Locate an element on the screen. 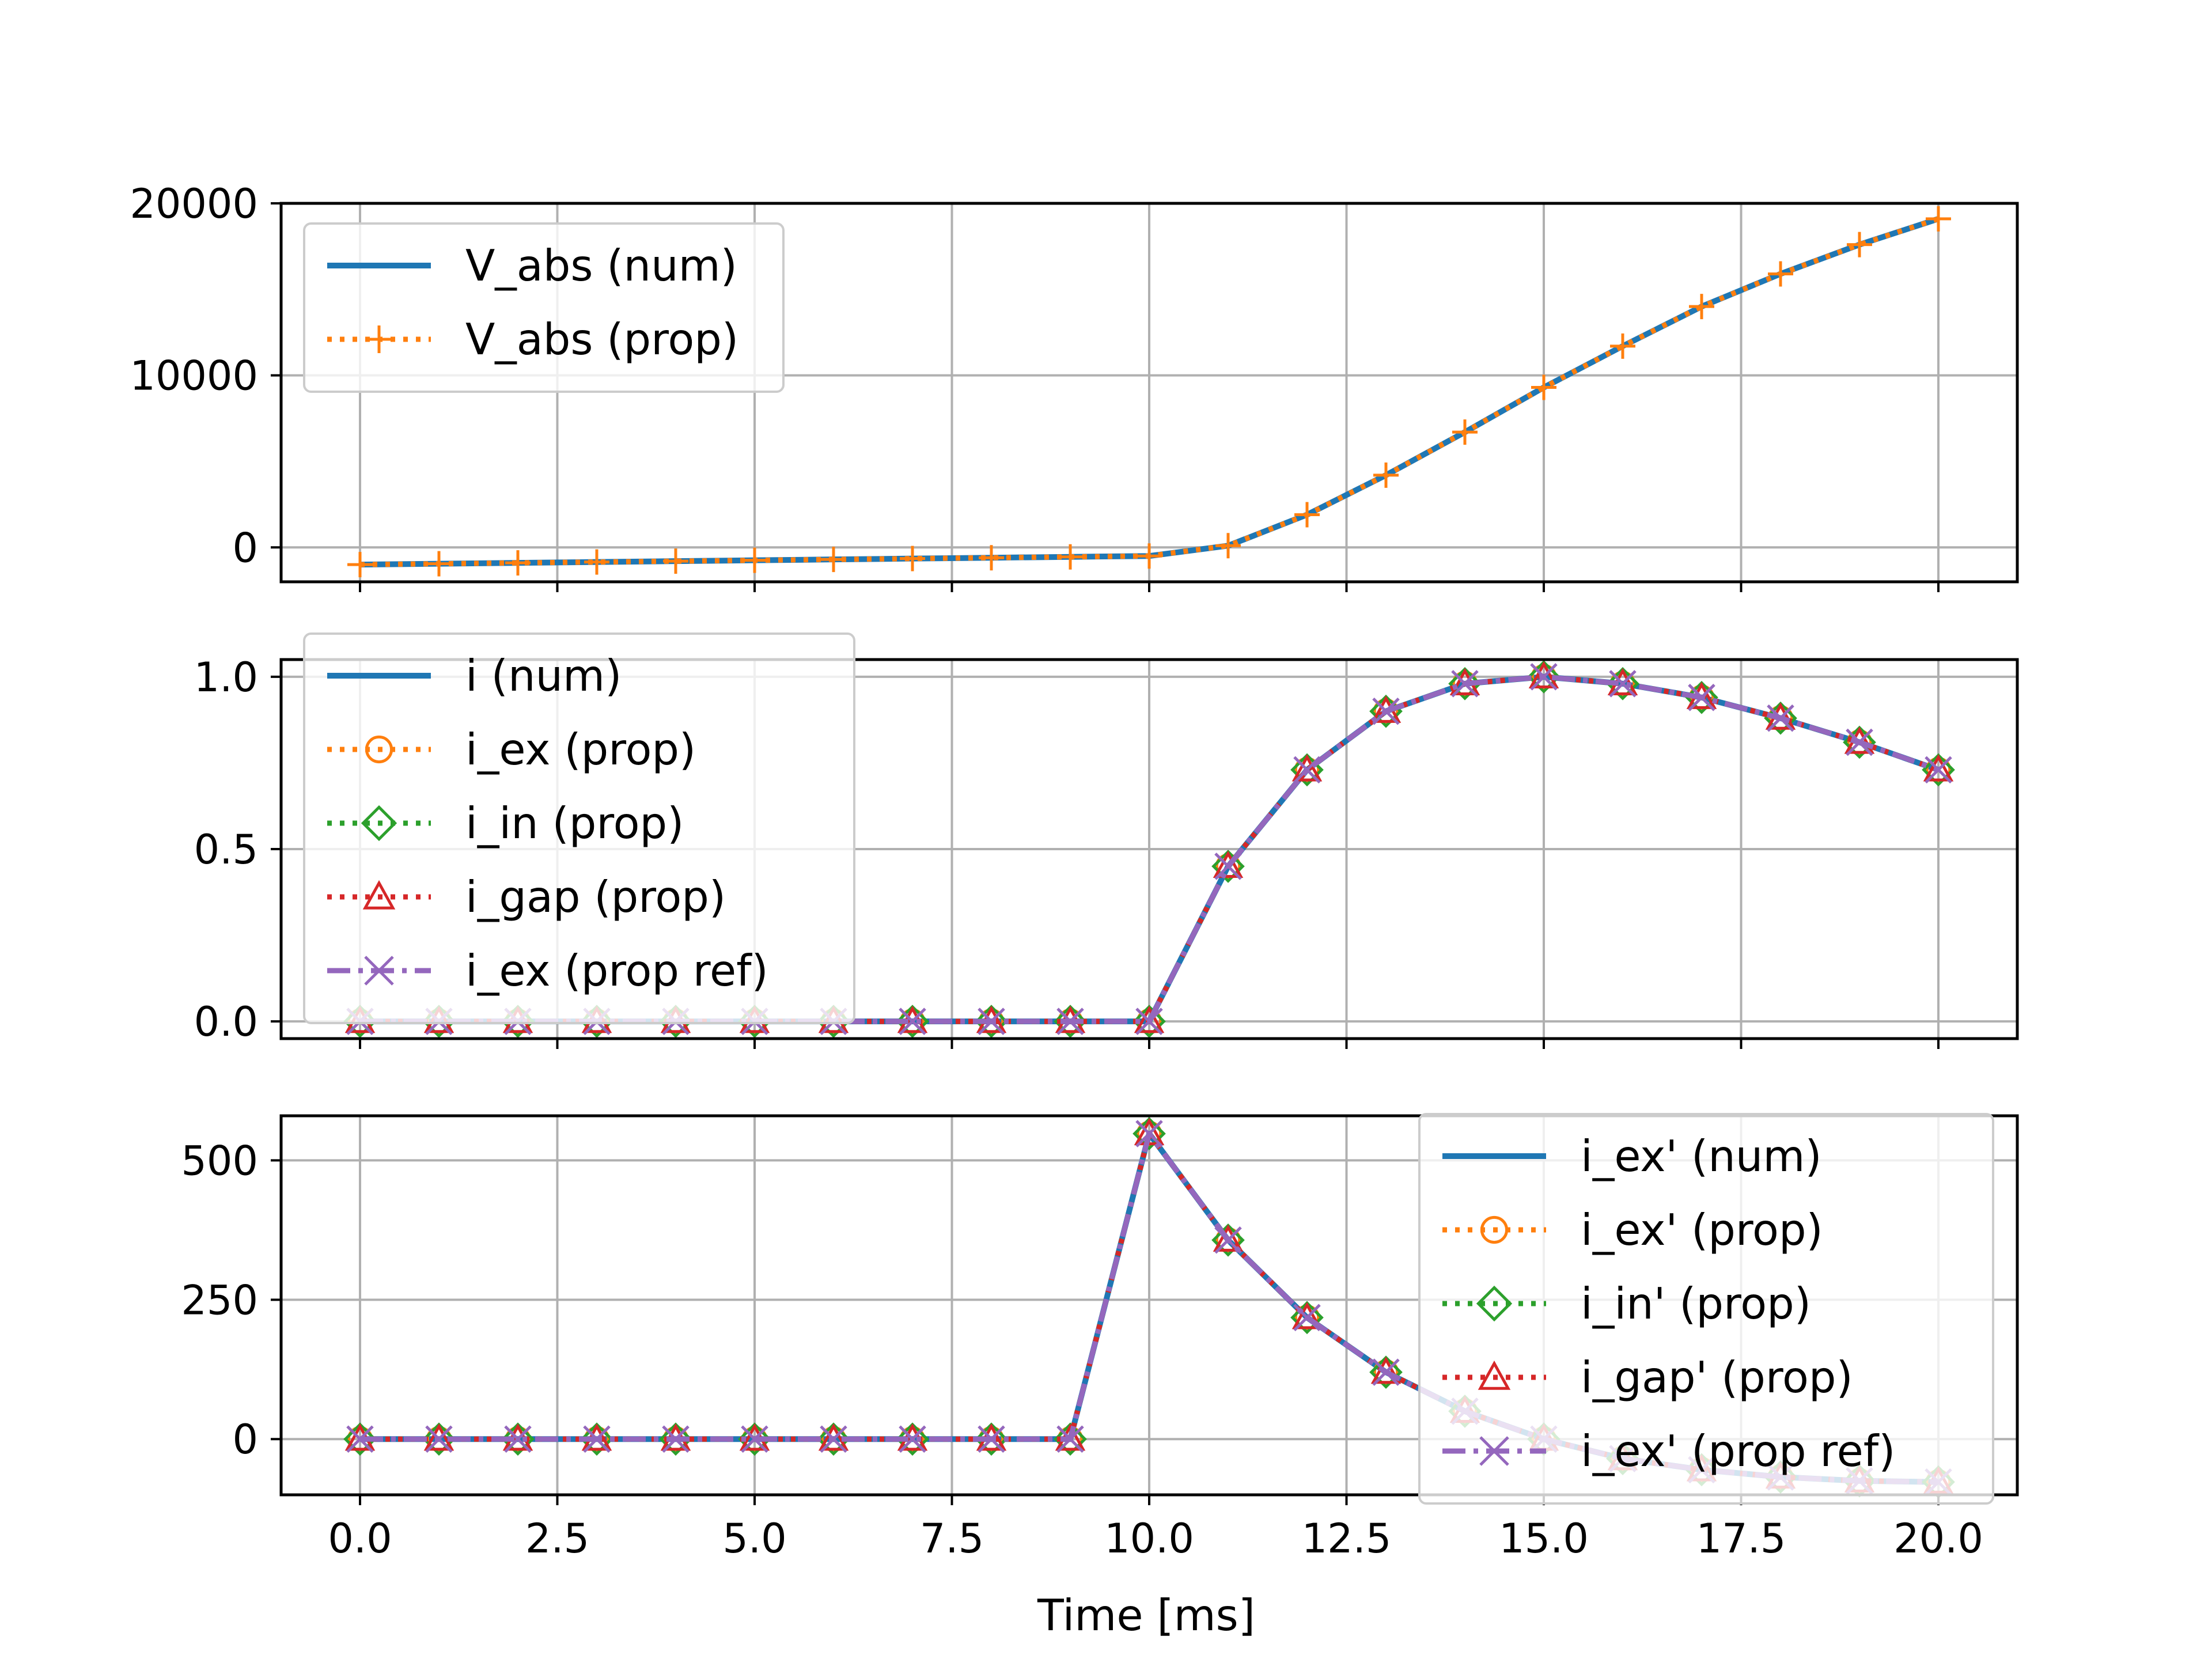 The height and width of the screenshot is (1659, 2212). legend-entry: i (num) is located at coordinates (474, 675).